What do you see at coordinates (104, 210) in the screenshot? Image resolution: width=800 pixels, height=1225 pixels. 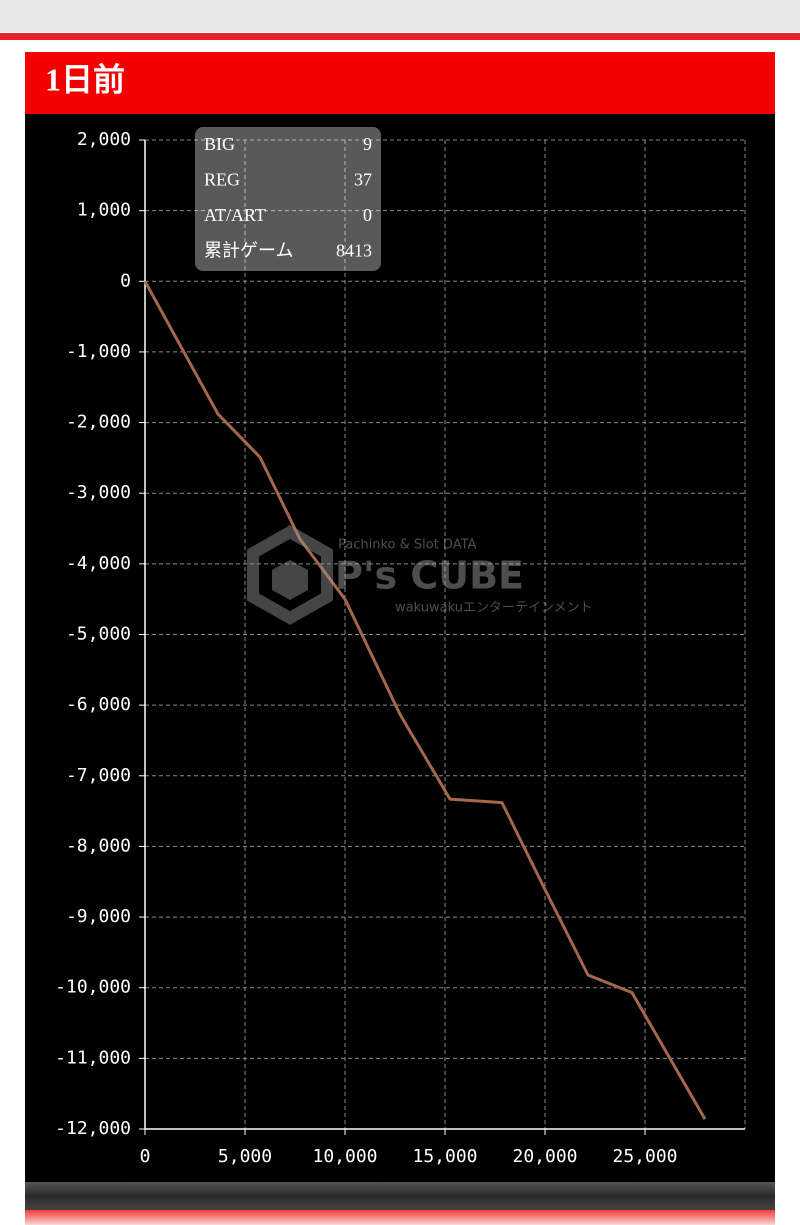 I see `y-tick-label: 1,000` at bounding box center [104, 210].